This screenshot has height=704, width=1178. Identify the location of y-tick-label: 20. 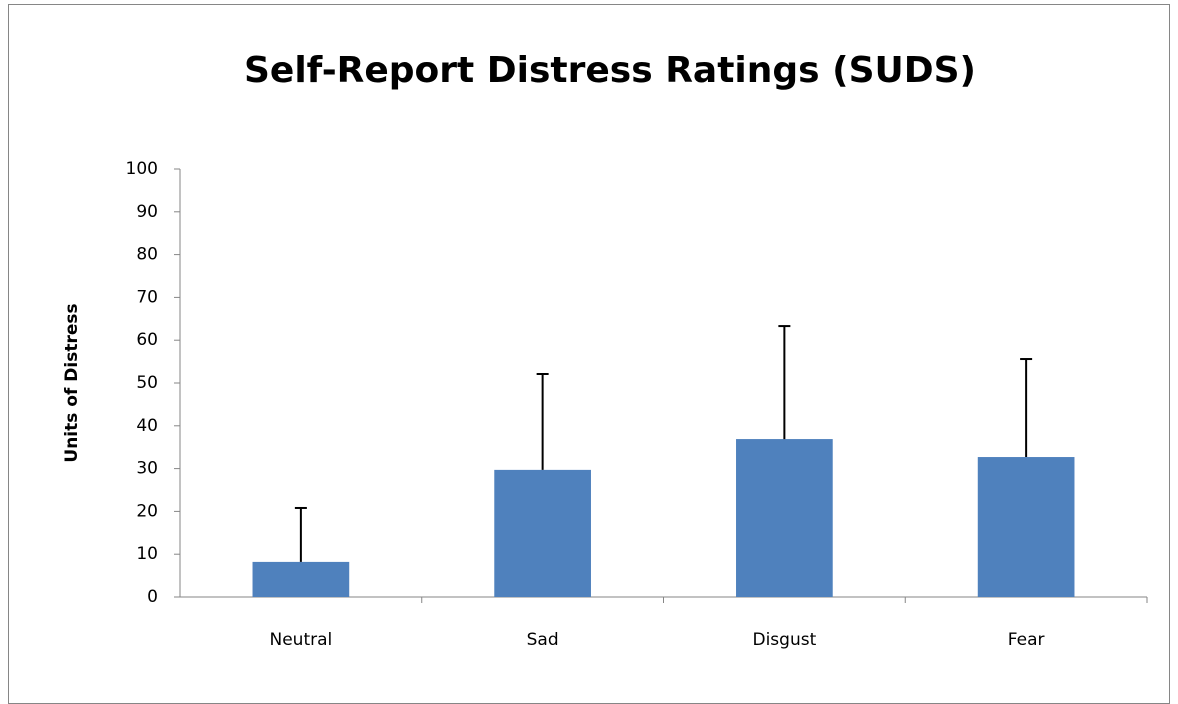
(147, 511).